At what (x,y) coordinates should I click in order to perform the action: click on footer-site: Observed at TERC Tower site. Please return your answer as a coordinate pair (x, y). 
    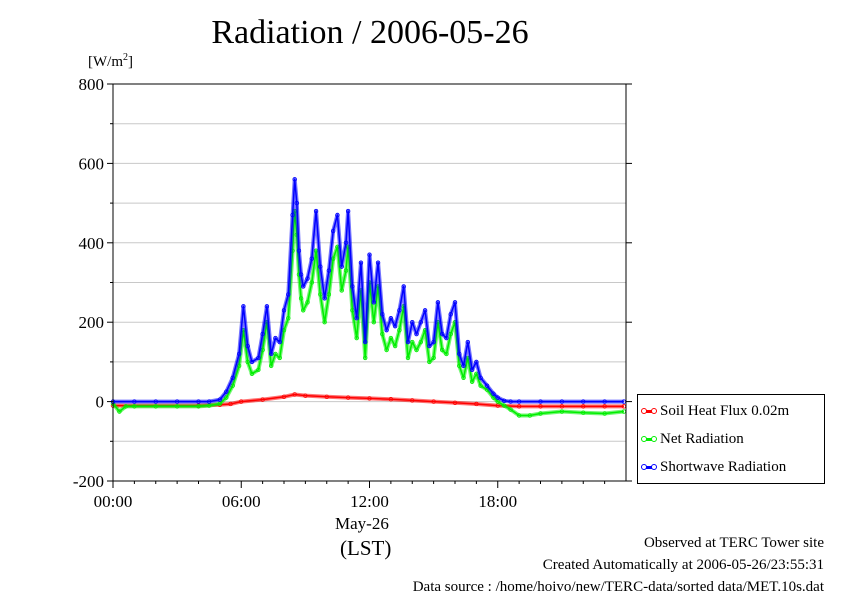
    Looking at the image, I should click on (733, 543).